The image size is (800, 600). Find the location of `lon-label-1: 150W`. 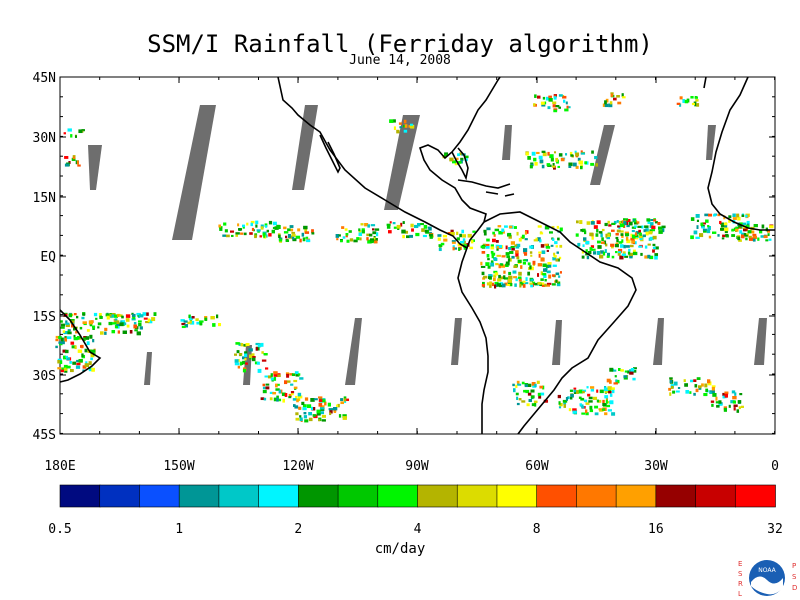

lon-label-1: 150W is located at coordinates (178, 466).